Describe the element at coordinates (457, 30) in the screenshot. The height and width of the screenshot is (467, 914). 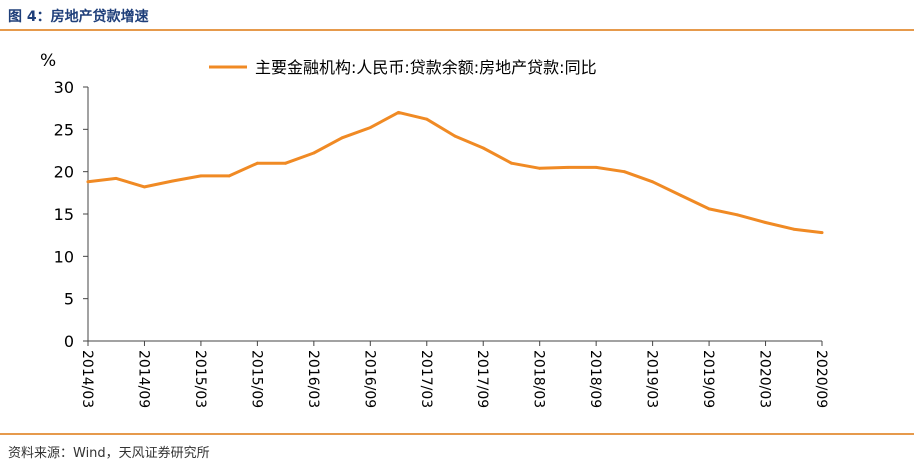
I see `top-divider` at that location.